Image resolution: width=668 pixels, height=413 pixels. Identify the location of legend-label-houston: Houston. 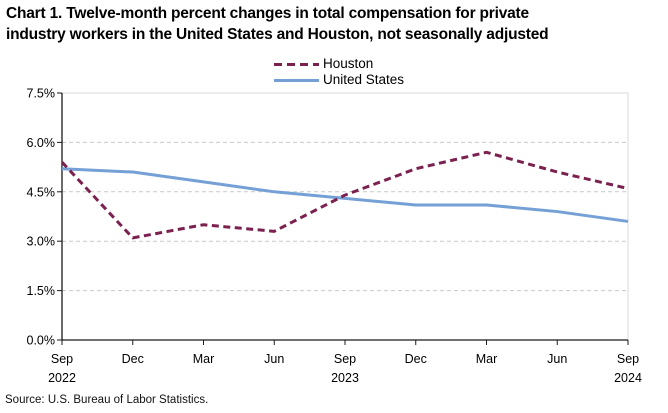
(348, 63).